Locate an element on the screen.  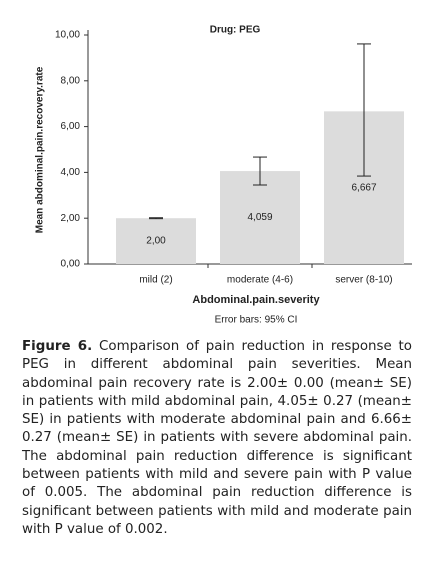
y-axis-label: Mean abdominal.pain.recovery.rate is located at coordinates (40, 149).